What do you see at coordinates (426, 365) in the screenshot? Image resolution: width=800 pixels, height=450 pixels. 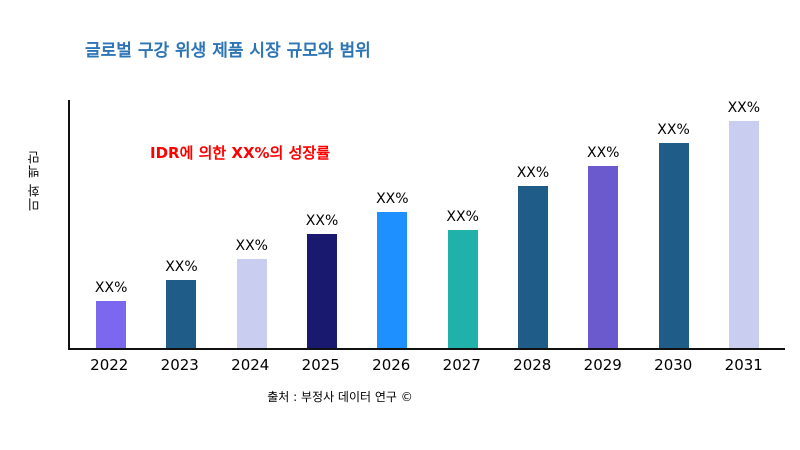 I see `x-axis-labels: 2022 2023 2024 2025 2026 2027 2028 2029 2030 2031` at bounding box center [426, 365].